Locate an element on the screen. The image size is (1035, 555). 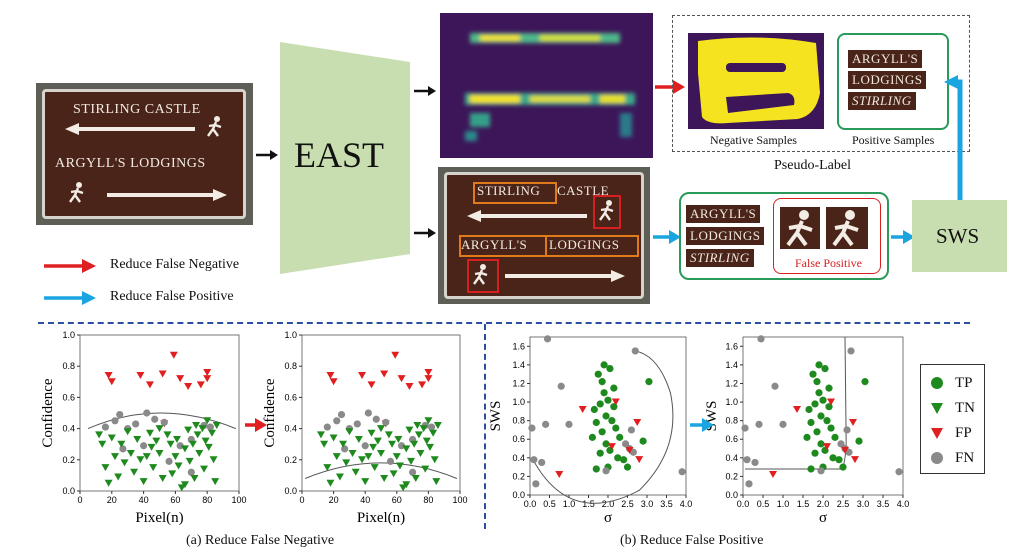
sws-block: SWS is located at coordinates (959, 236).